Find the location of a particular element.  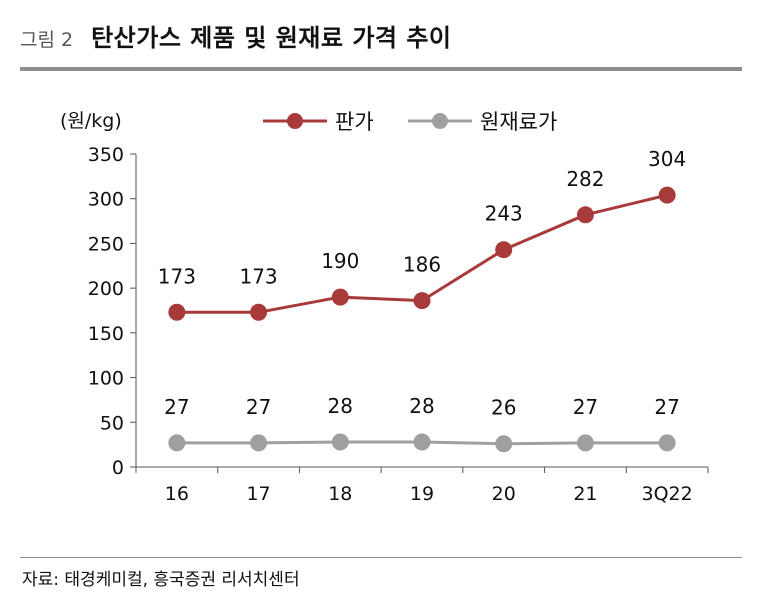

figure-header: 그림 2 탄산가스 제품 및 원재료 가격 추이 is located at coordinates (236, 38).